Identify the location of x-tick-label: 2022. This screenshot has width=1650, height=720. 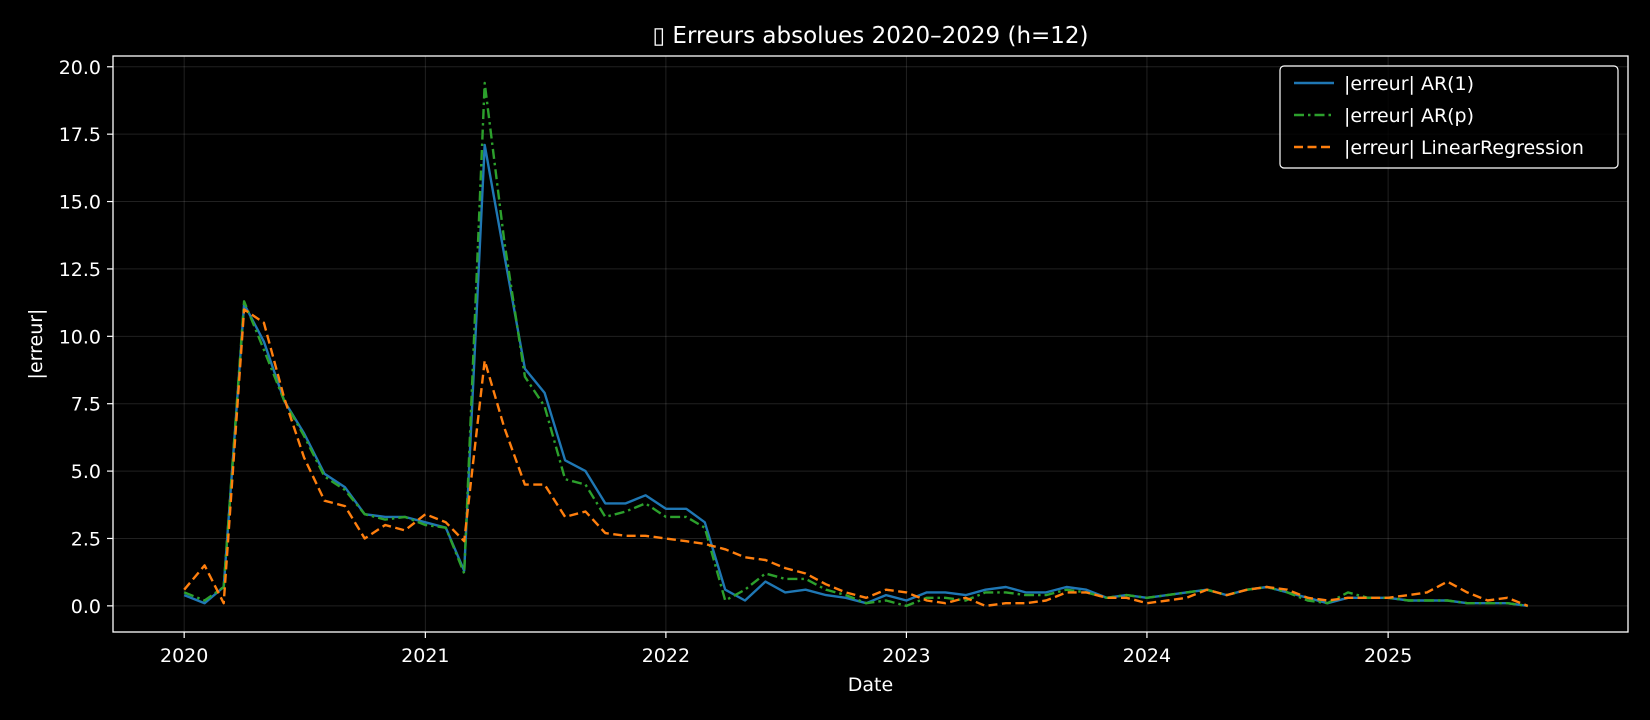
(666, 656).